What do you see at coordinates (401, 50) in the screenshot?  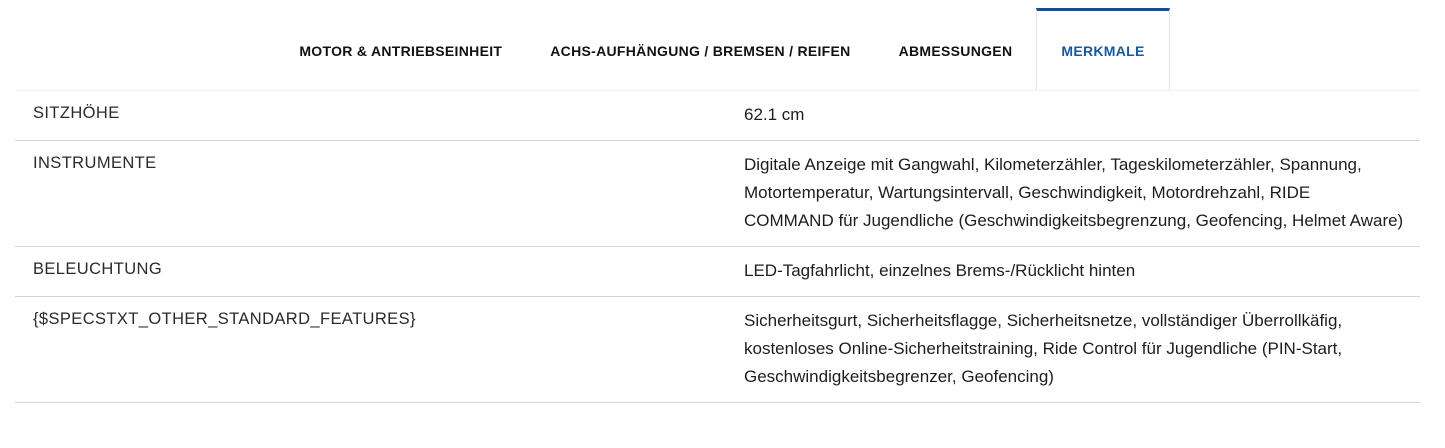 I see `tab-motor-antriebseinheit: MOTOR & ANTRIEBSEINHEIT` at bounding box center [401, 50].